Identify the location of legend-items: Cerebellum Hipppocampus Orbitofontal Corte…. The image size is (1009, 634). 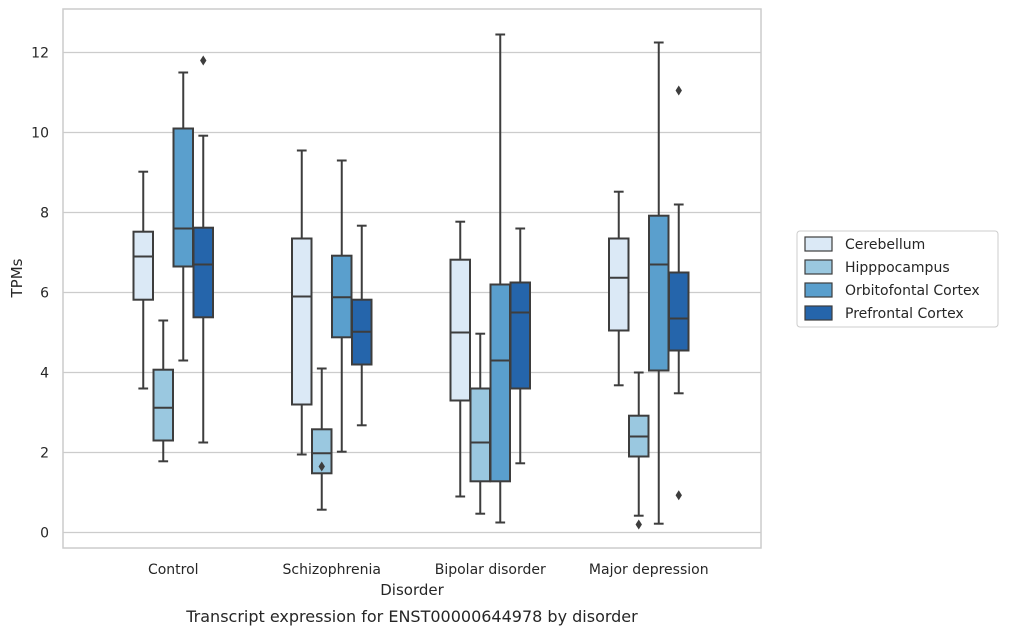
(892, 279).